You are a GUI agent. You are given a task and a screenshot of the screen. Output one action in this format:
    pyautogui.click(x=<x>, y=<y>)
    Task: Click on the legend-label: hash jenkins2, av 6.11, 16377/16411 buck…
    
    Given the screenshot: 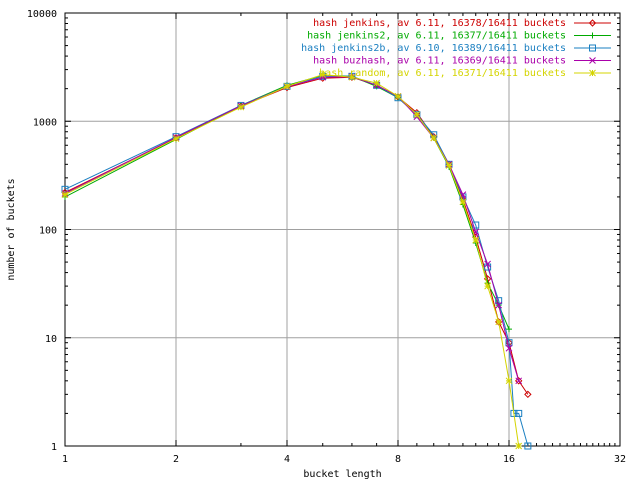 What is the action you would take?
    pyautogui.click(x=436, y=36)
    